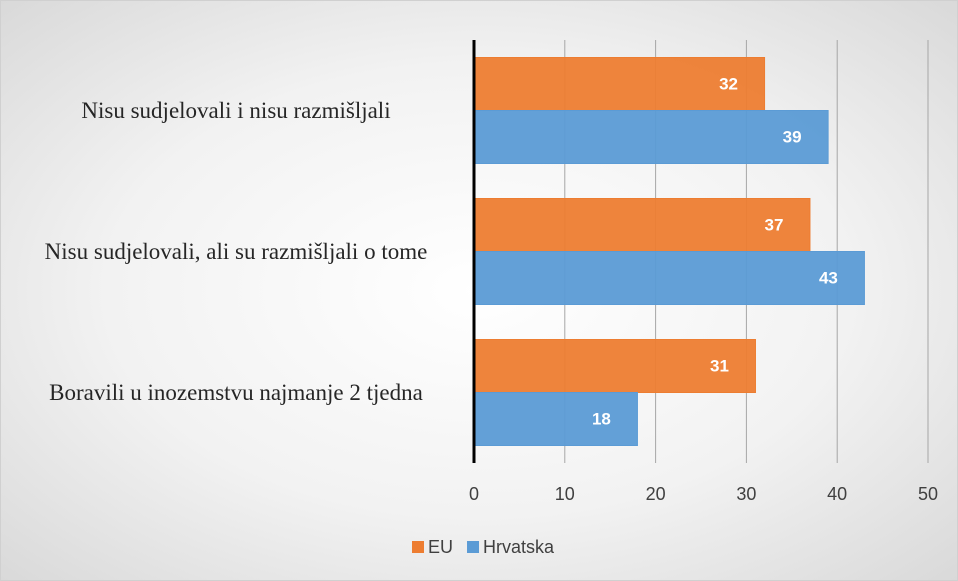  What do you see at coordinates (773, 224) in the screenshot?
I see `data-label: 37` at bounding box center [773, 224].